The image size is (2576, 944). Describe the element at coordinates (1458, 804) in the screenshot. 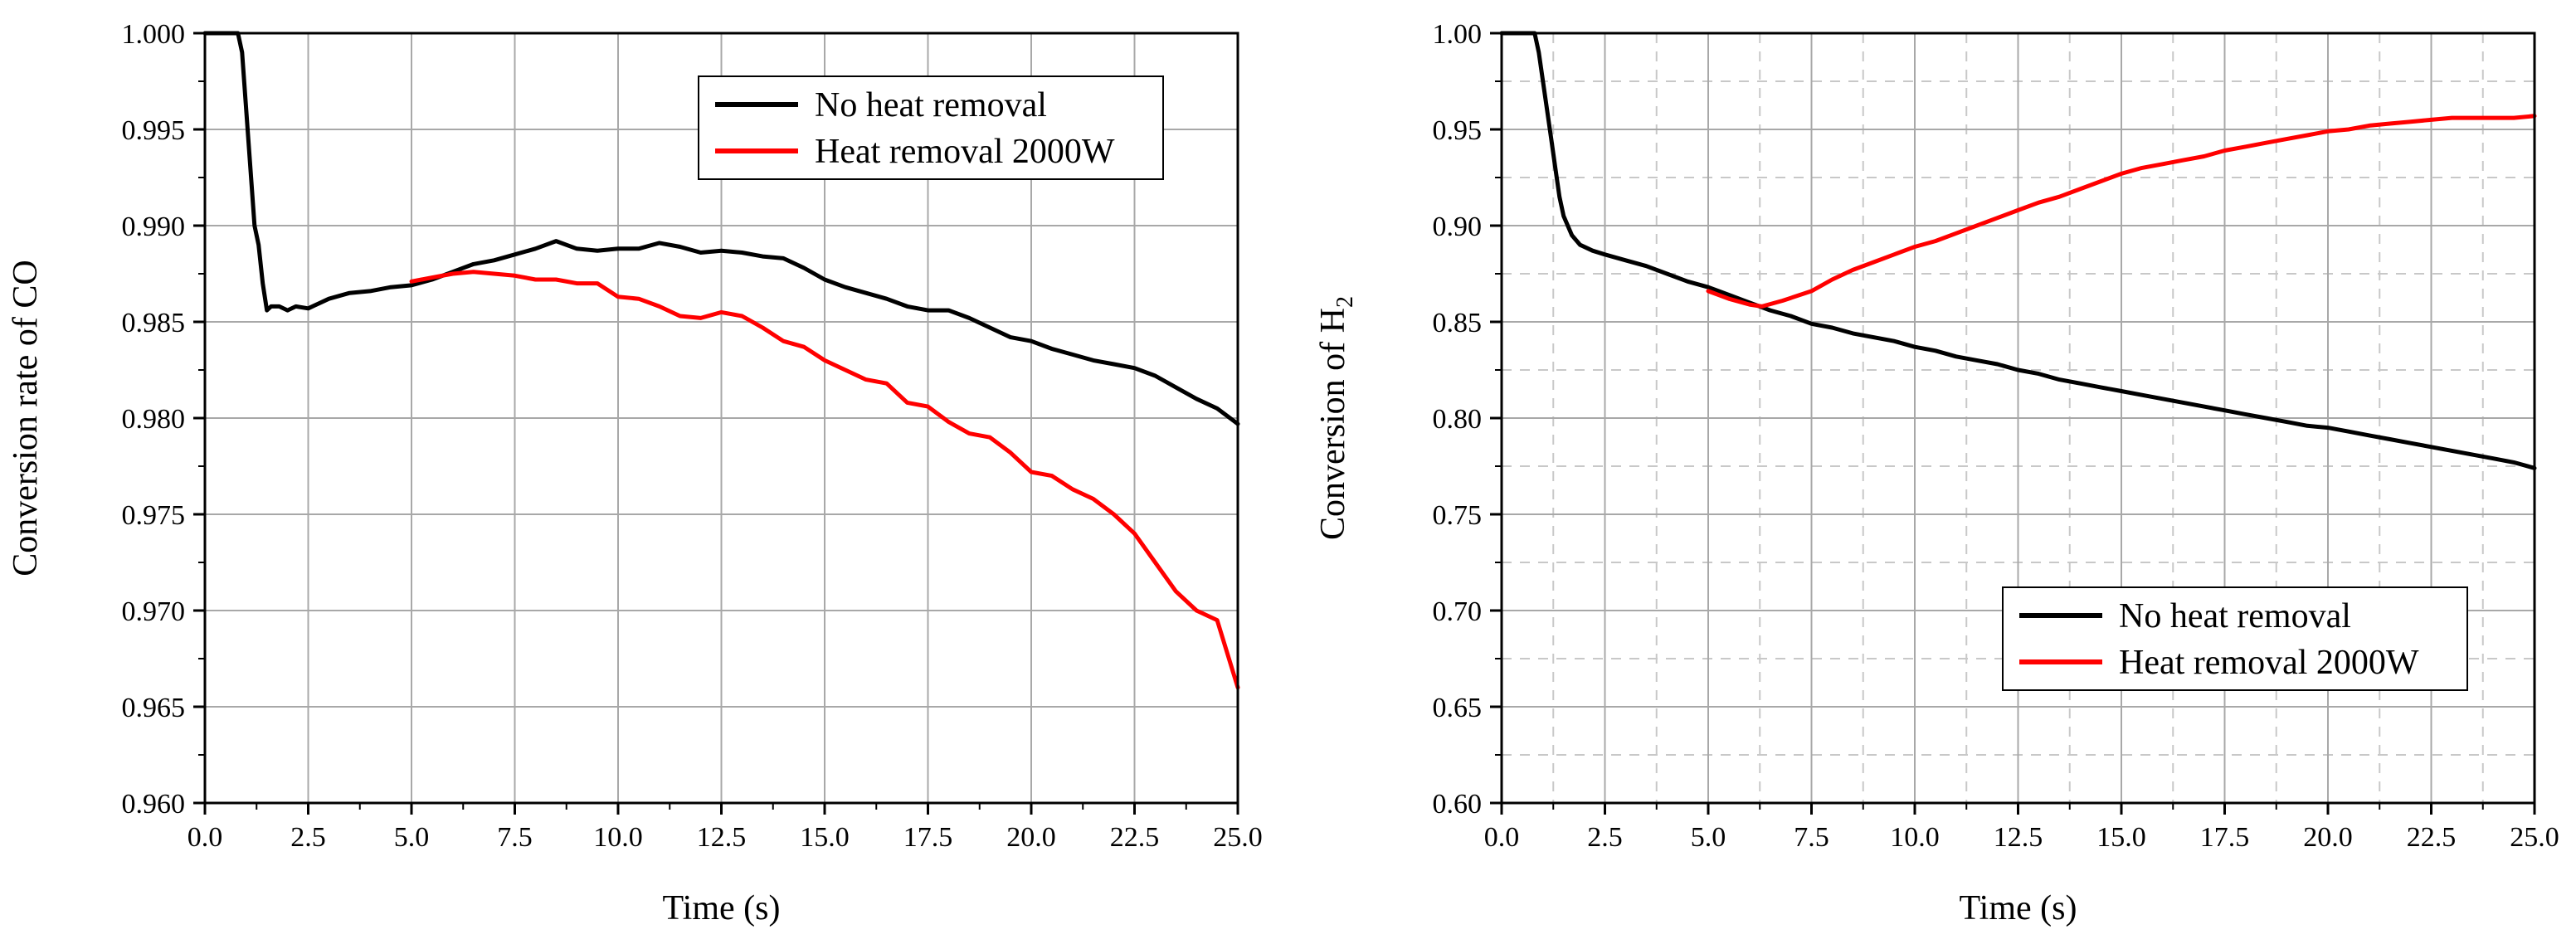

I see `y-tick-label: 0.60` at that location.